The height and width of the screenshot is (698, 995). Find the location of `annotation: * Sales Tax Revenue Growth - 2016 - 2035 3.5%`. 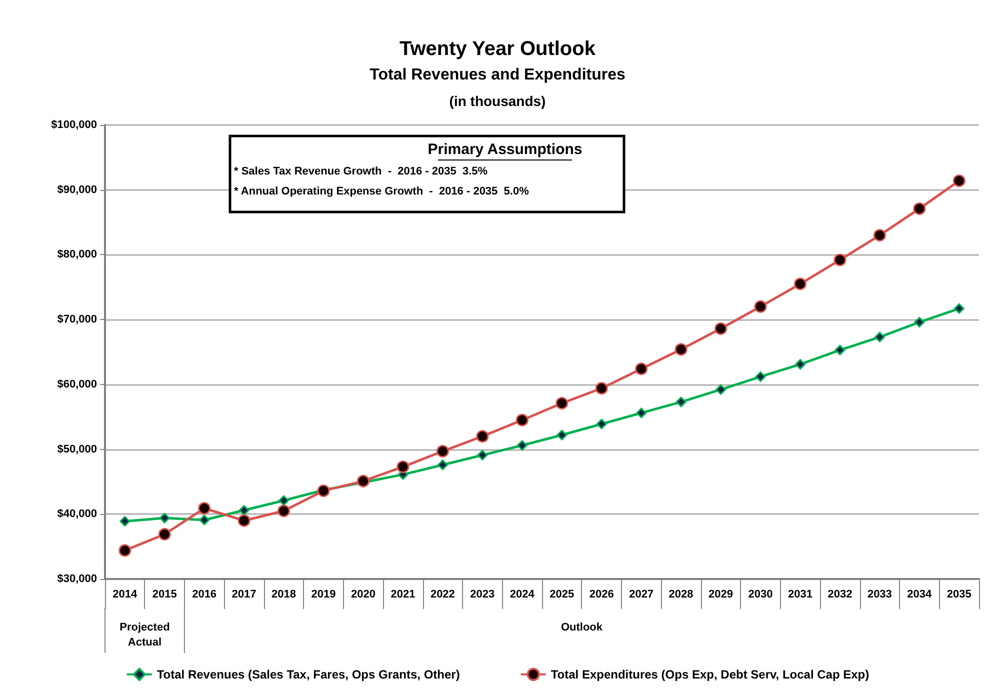

annotation: * Sales Tax Revenue Growth - 2016 - 2035 3.5% is located at coordinates (361, 172).